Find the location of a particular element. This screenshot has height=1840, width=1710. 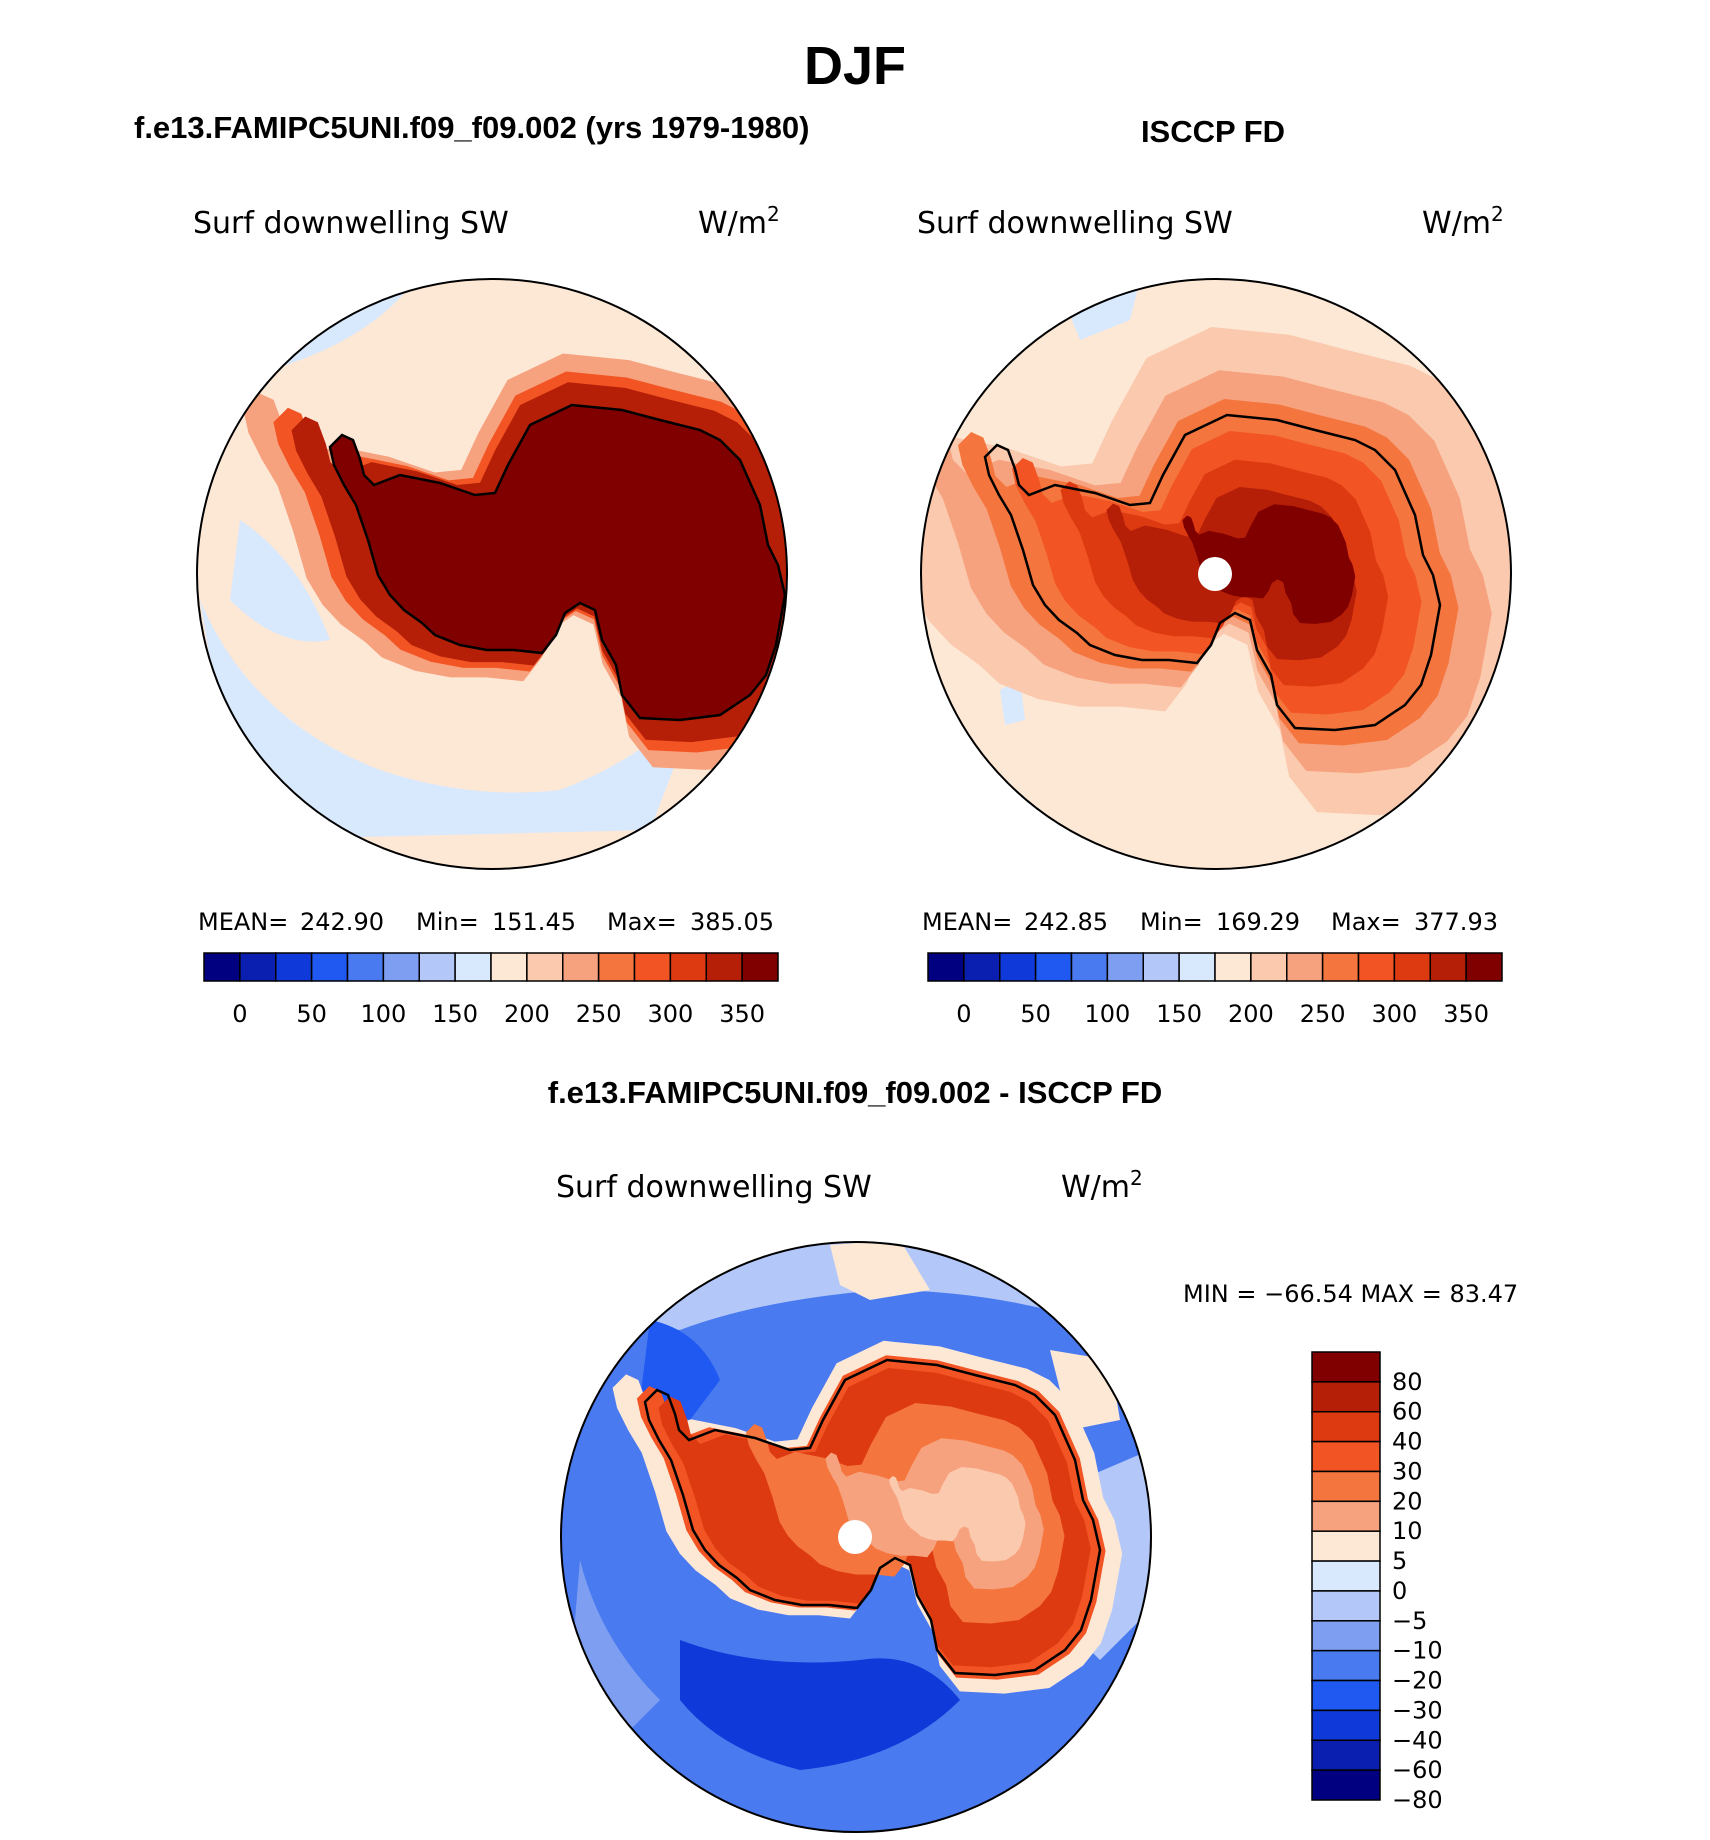

obs-max-label: Max= is located at coordinates (1366, 922).